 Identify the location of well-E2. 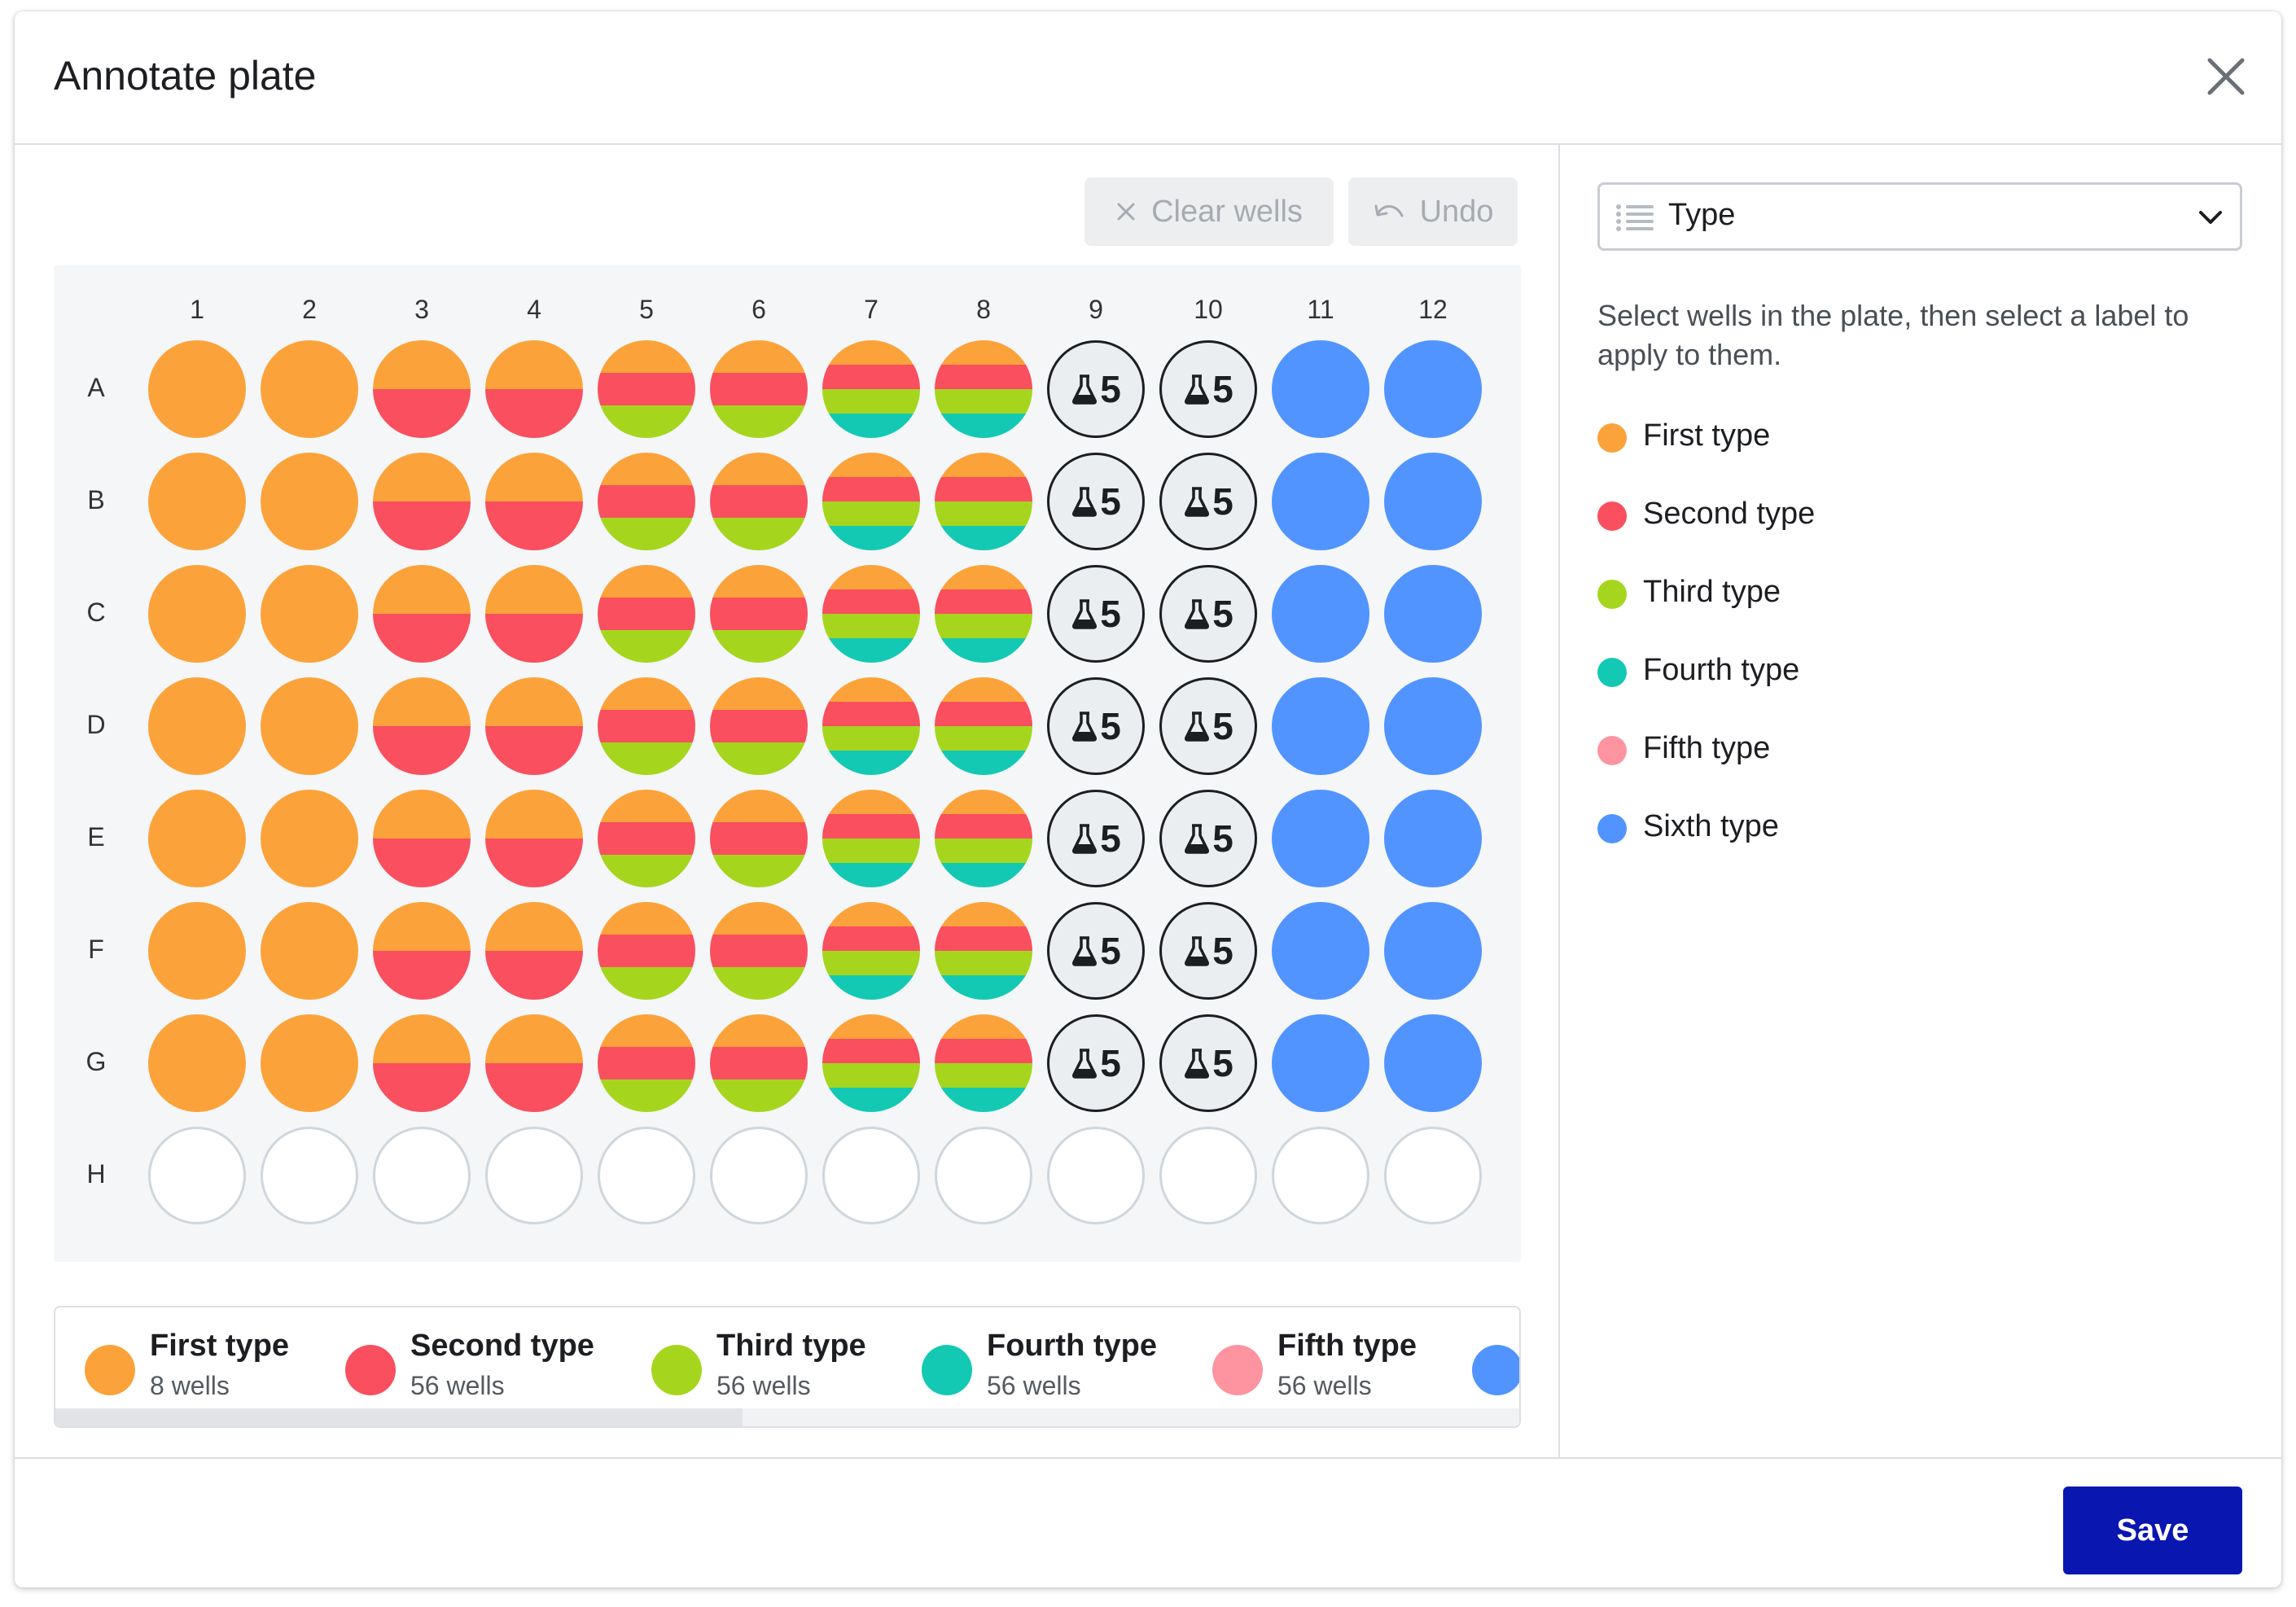
(309, 838).